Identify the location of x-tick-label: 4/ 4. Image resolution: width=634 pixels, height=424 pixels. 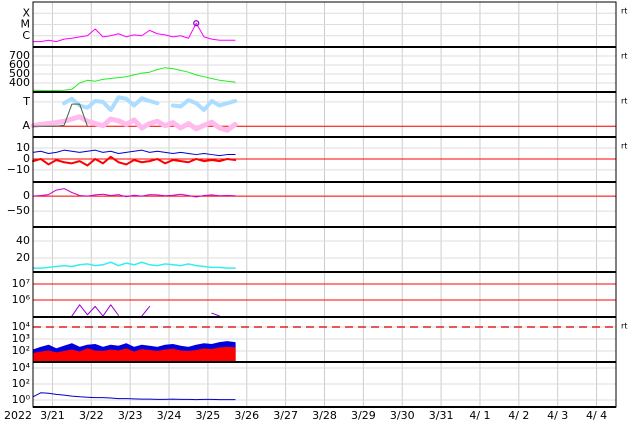
(596, 415).